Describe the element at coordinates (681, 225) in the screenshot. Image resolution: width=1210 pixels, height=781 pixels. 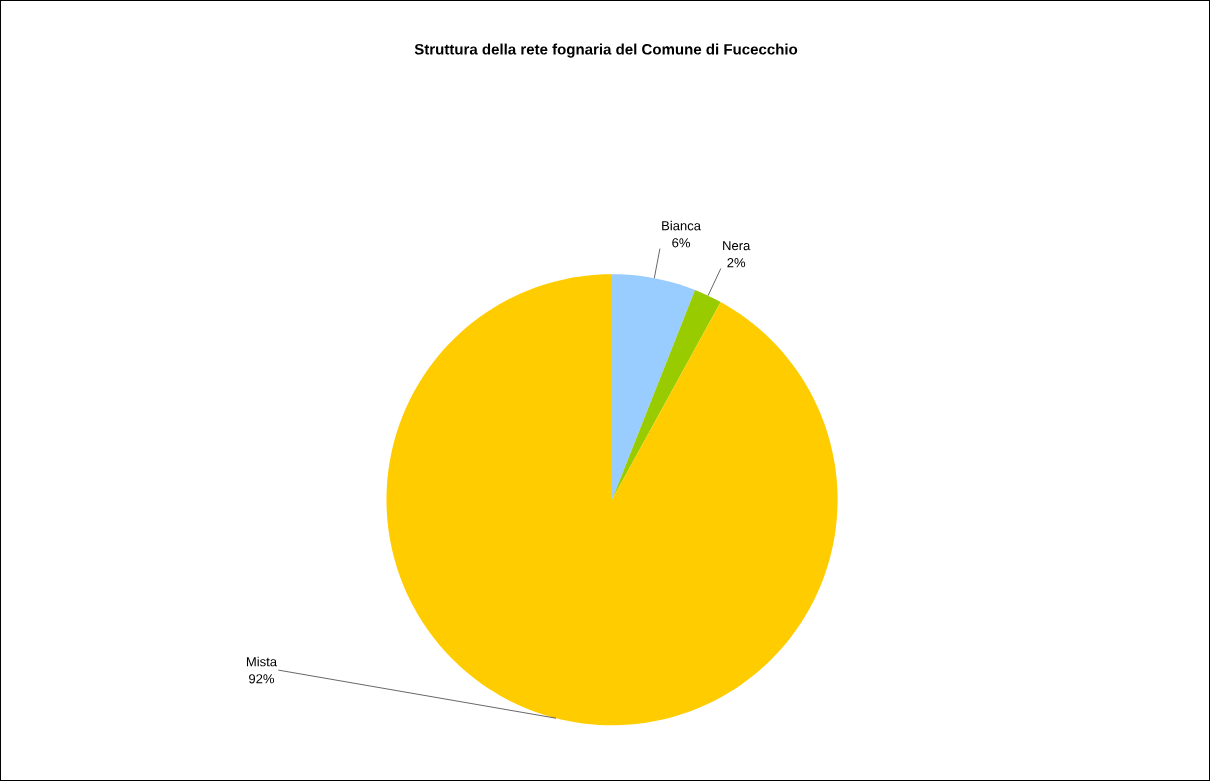
I see `slice-label: Bianca` at that location.